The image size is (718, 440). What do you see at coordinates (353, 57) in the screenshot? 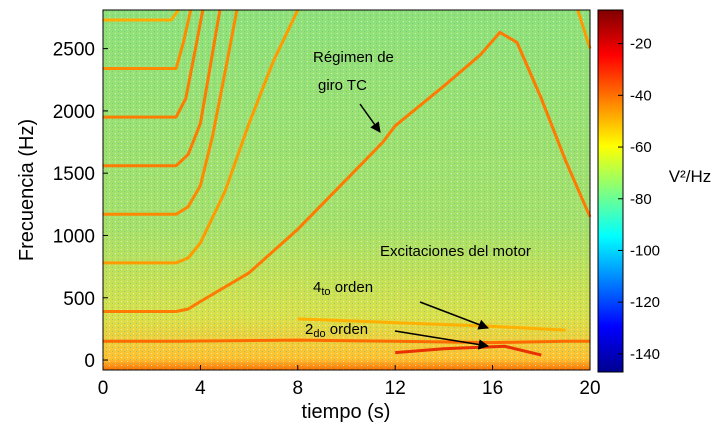
I see `annotation: Régimen de` at bounding box center [353, 57].